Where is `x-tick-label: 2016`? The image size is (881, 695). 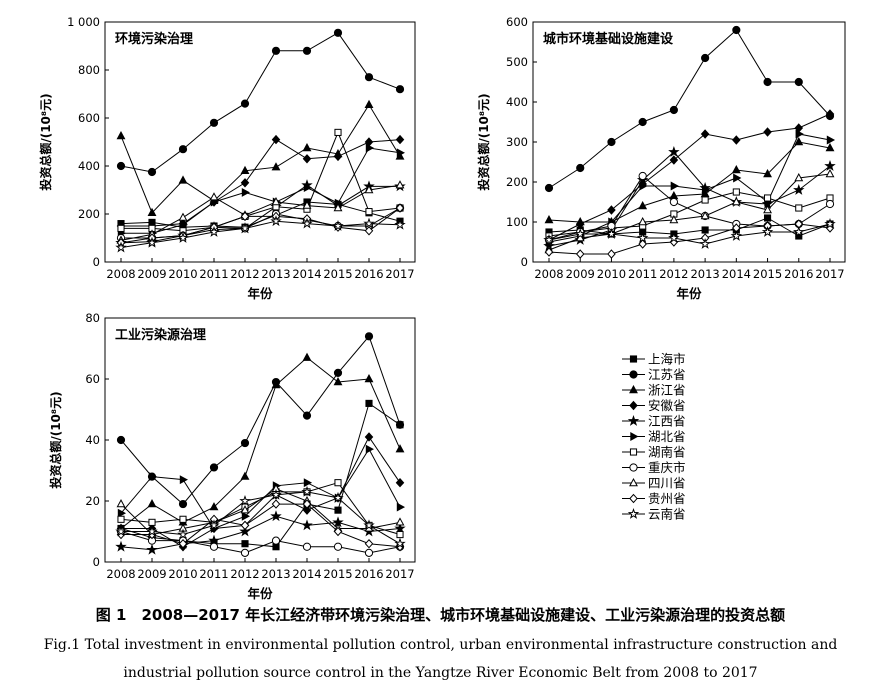 x-tick-label: 2016 is located at coordinates (798, 274).